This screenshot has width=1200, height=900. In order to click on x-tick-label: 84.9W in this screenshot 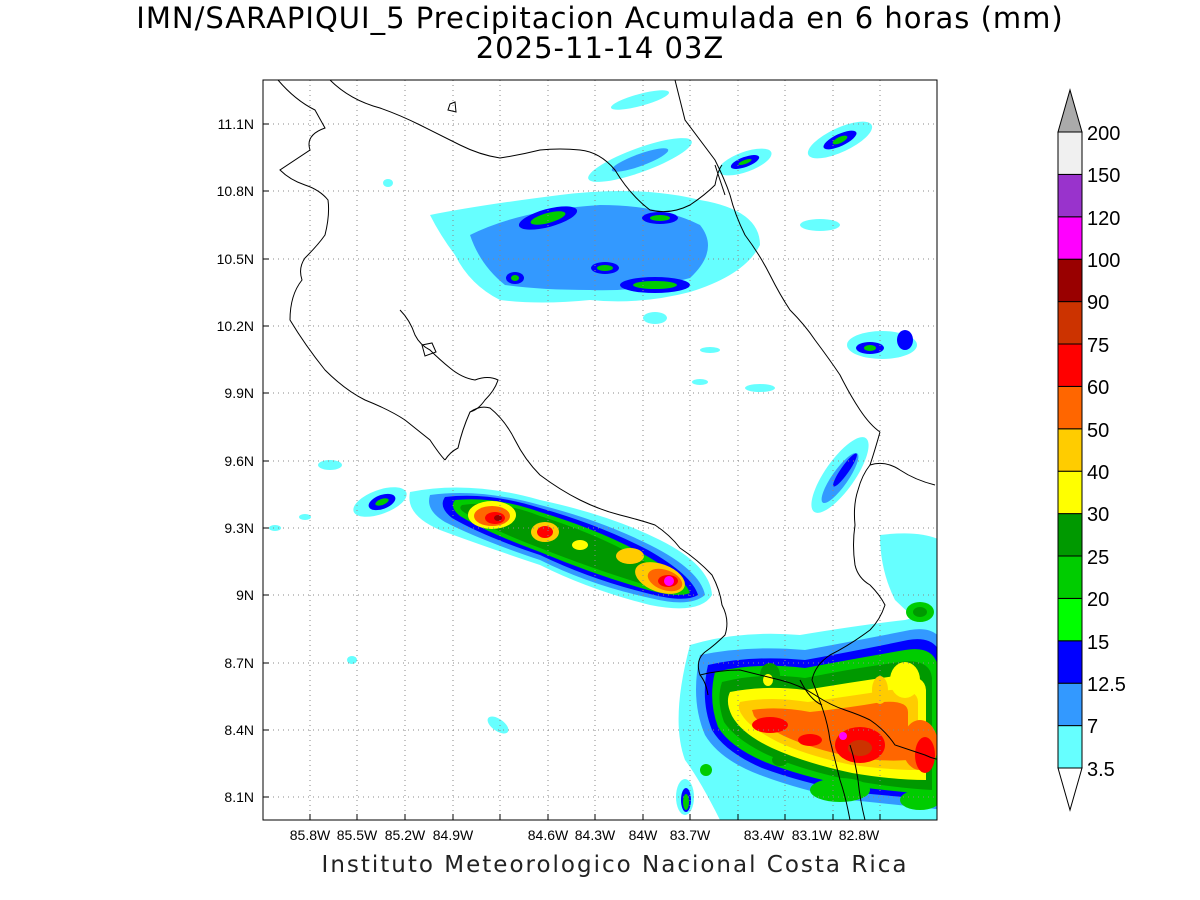, I will do `click(453, 835)`.